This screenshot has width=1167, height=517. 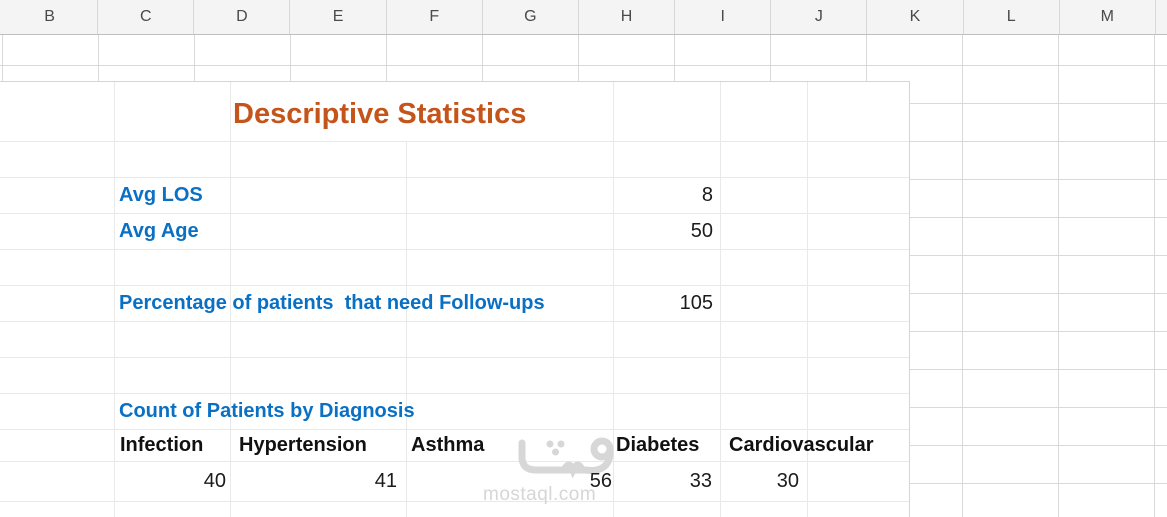 I want to click on diagnosis-value-asthma: 56, so click(x=600, y=481).